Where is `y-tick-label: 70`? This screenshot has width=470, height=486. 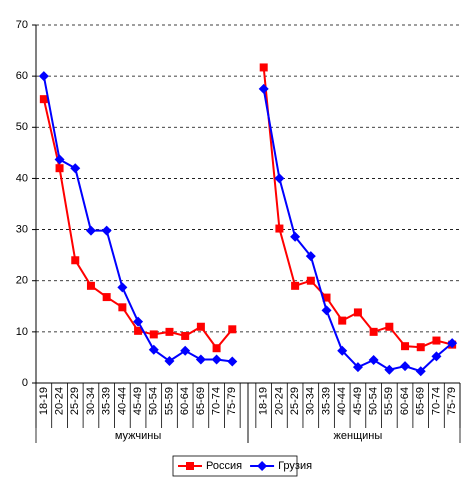
y-tick-label: 70 is located at coordinates (22, 25).